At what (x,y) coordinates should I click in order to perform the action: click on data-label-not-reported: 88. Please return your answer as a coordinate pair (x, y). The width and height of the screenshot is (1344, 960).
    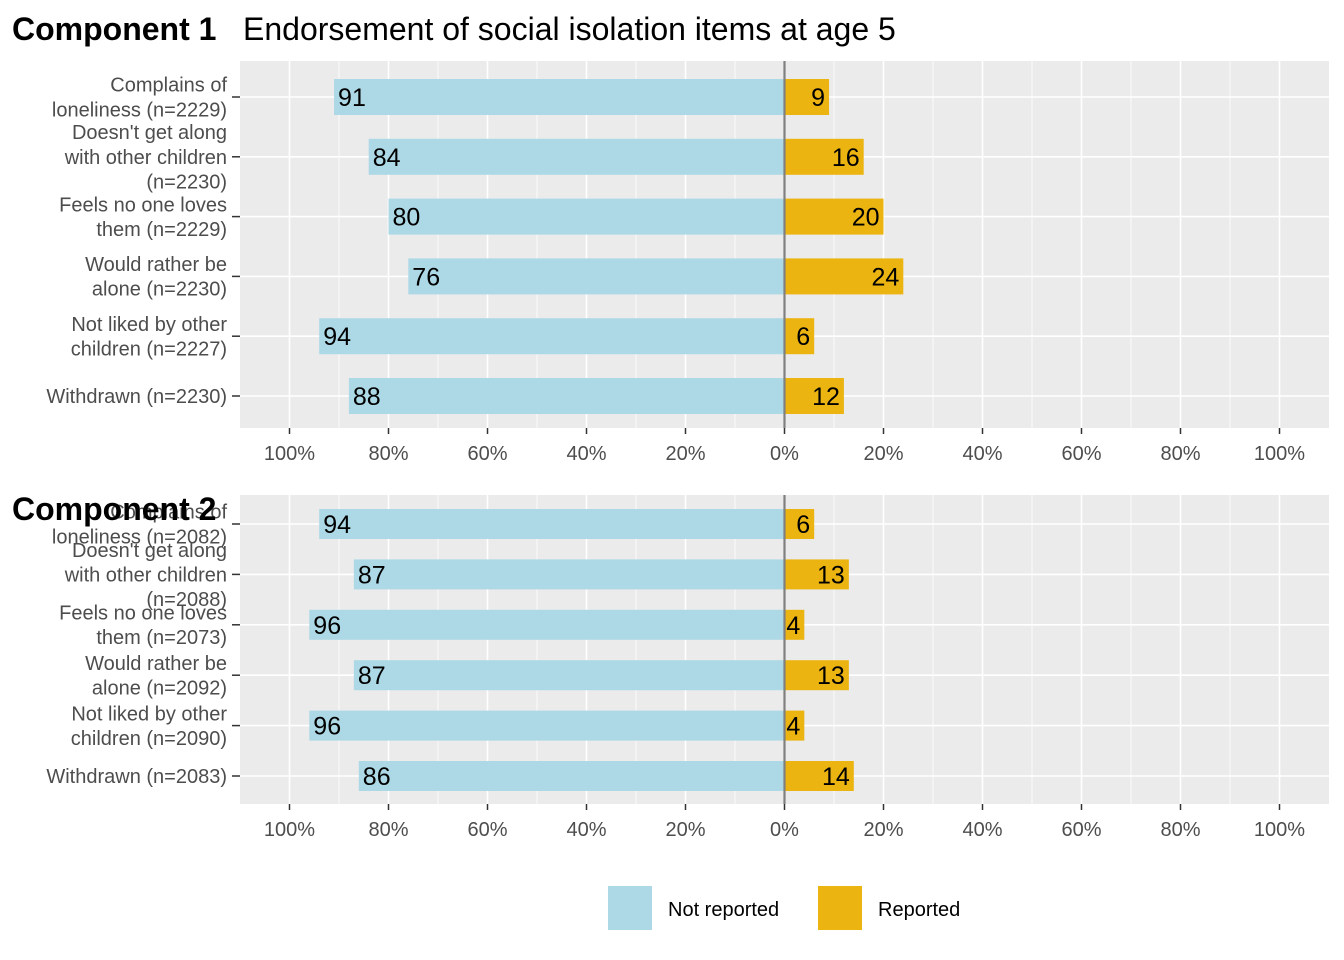
    Looking at the image, I should click on (367, 397).